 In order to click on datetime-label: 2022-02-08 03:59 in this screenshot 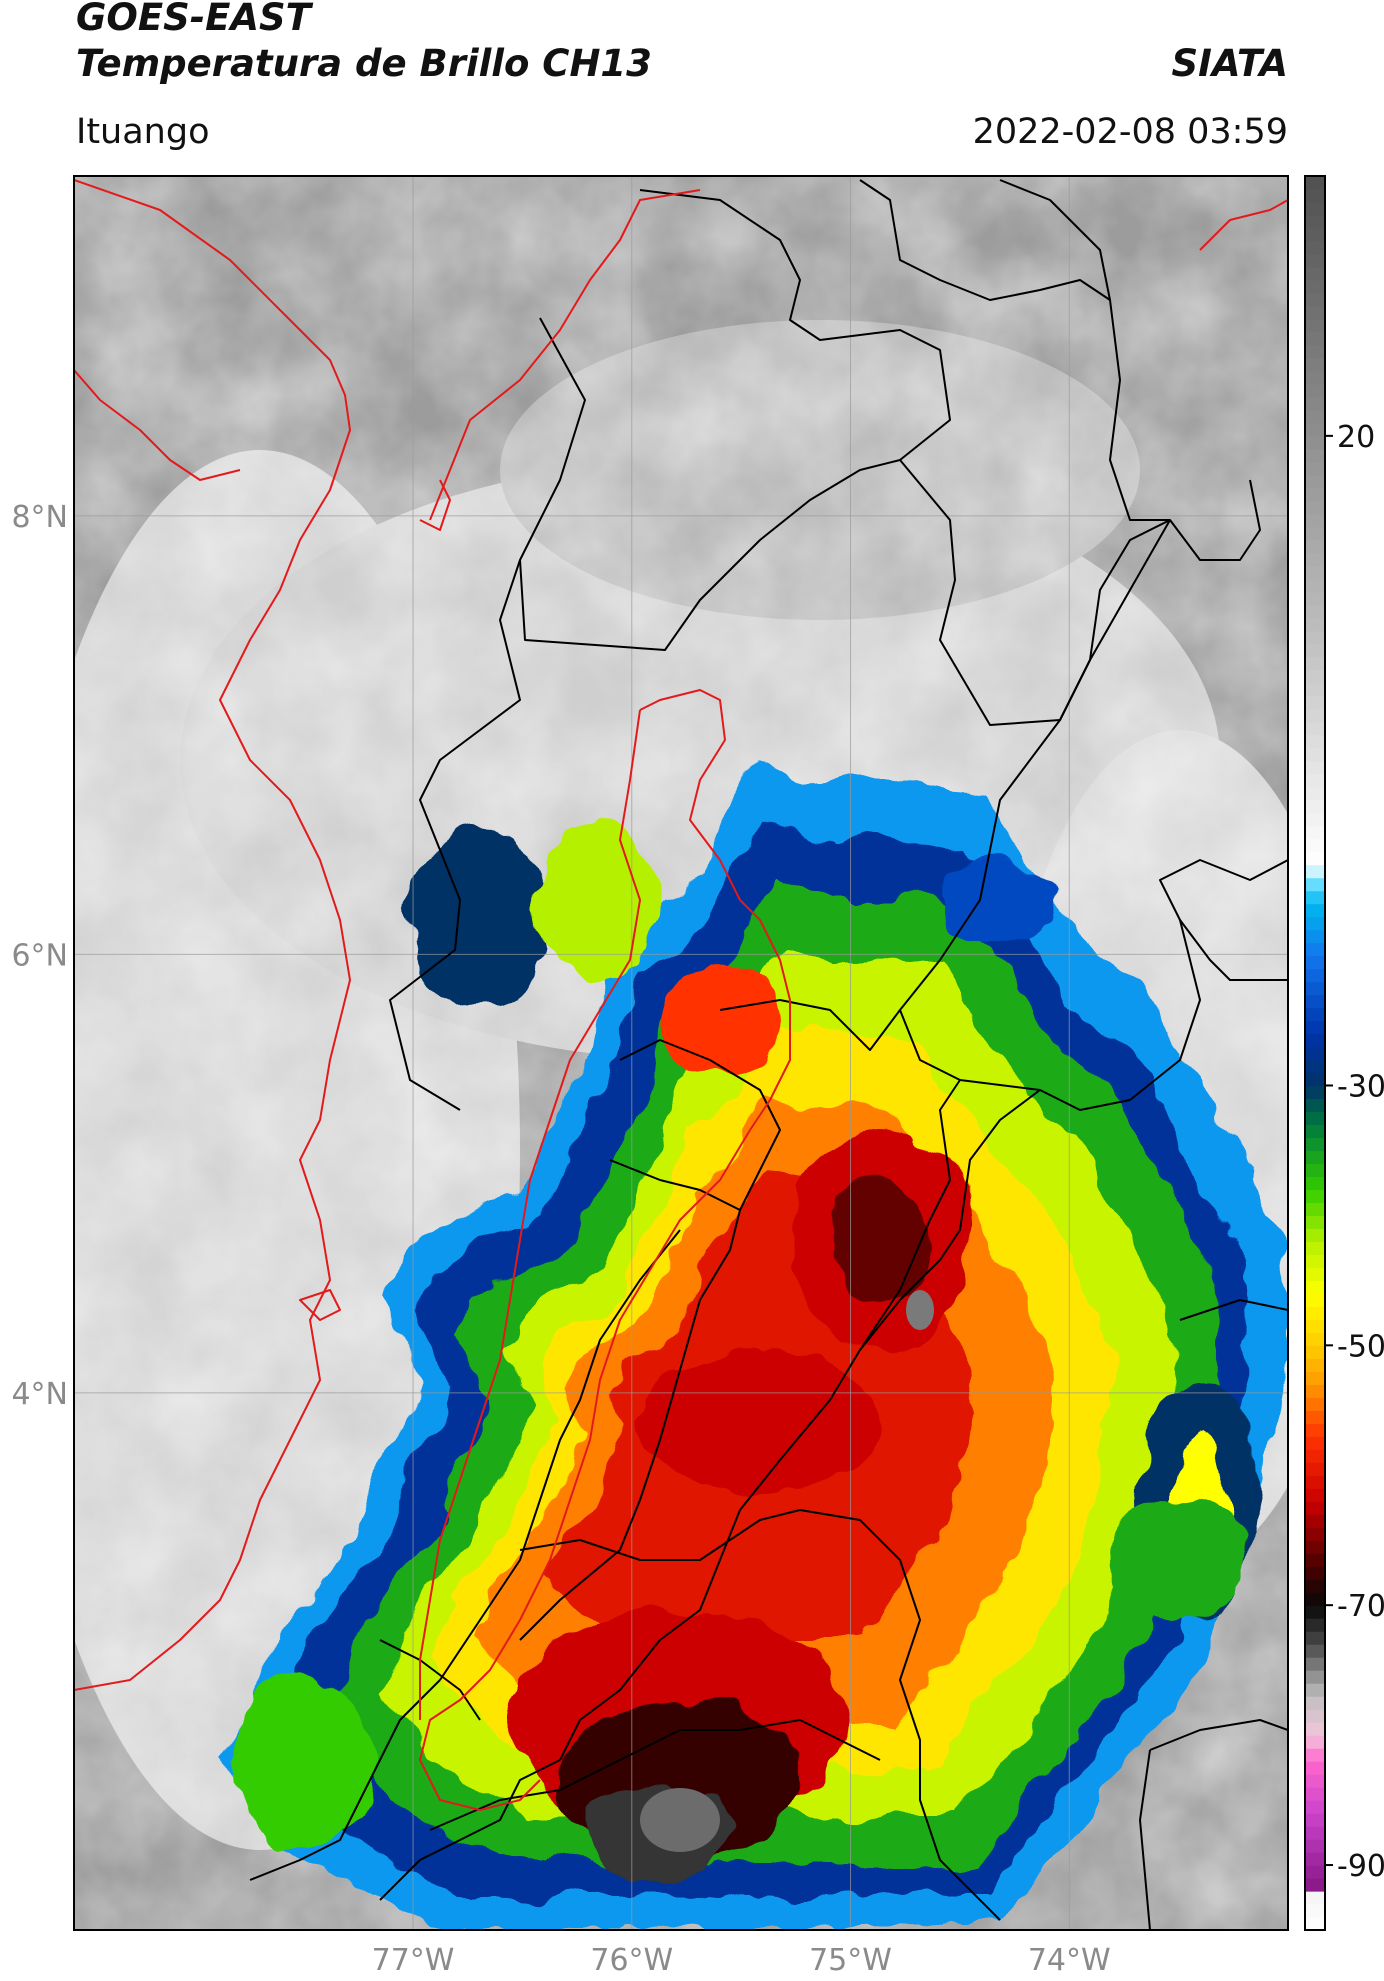, I will do `click(1130, 132)`.